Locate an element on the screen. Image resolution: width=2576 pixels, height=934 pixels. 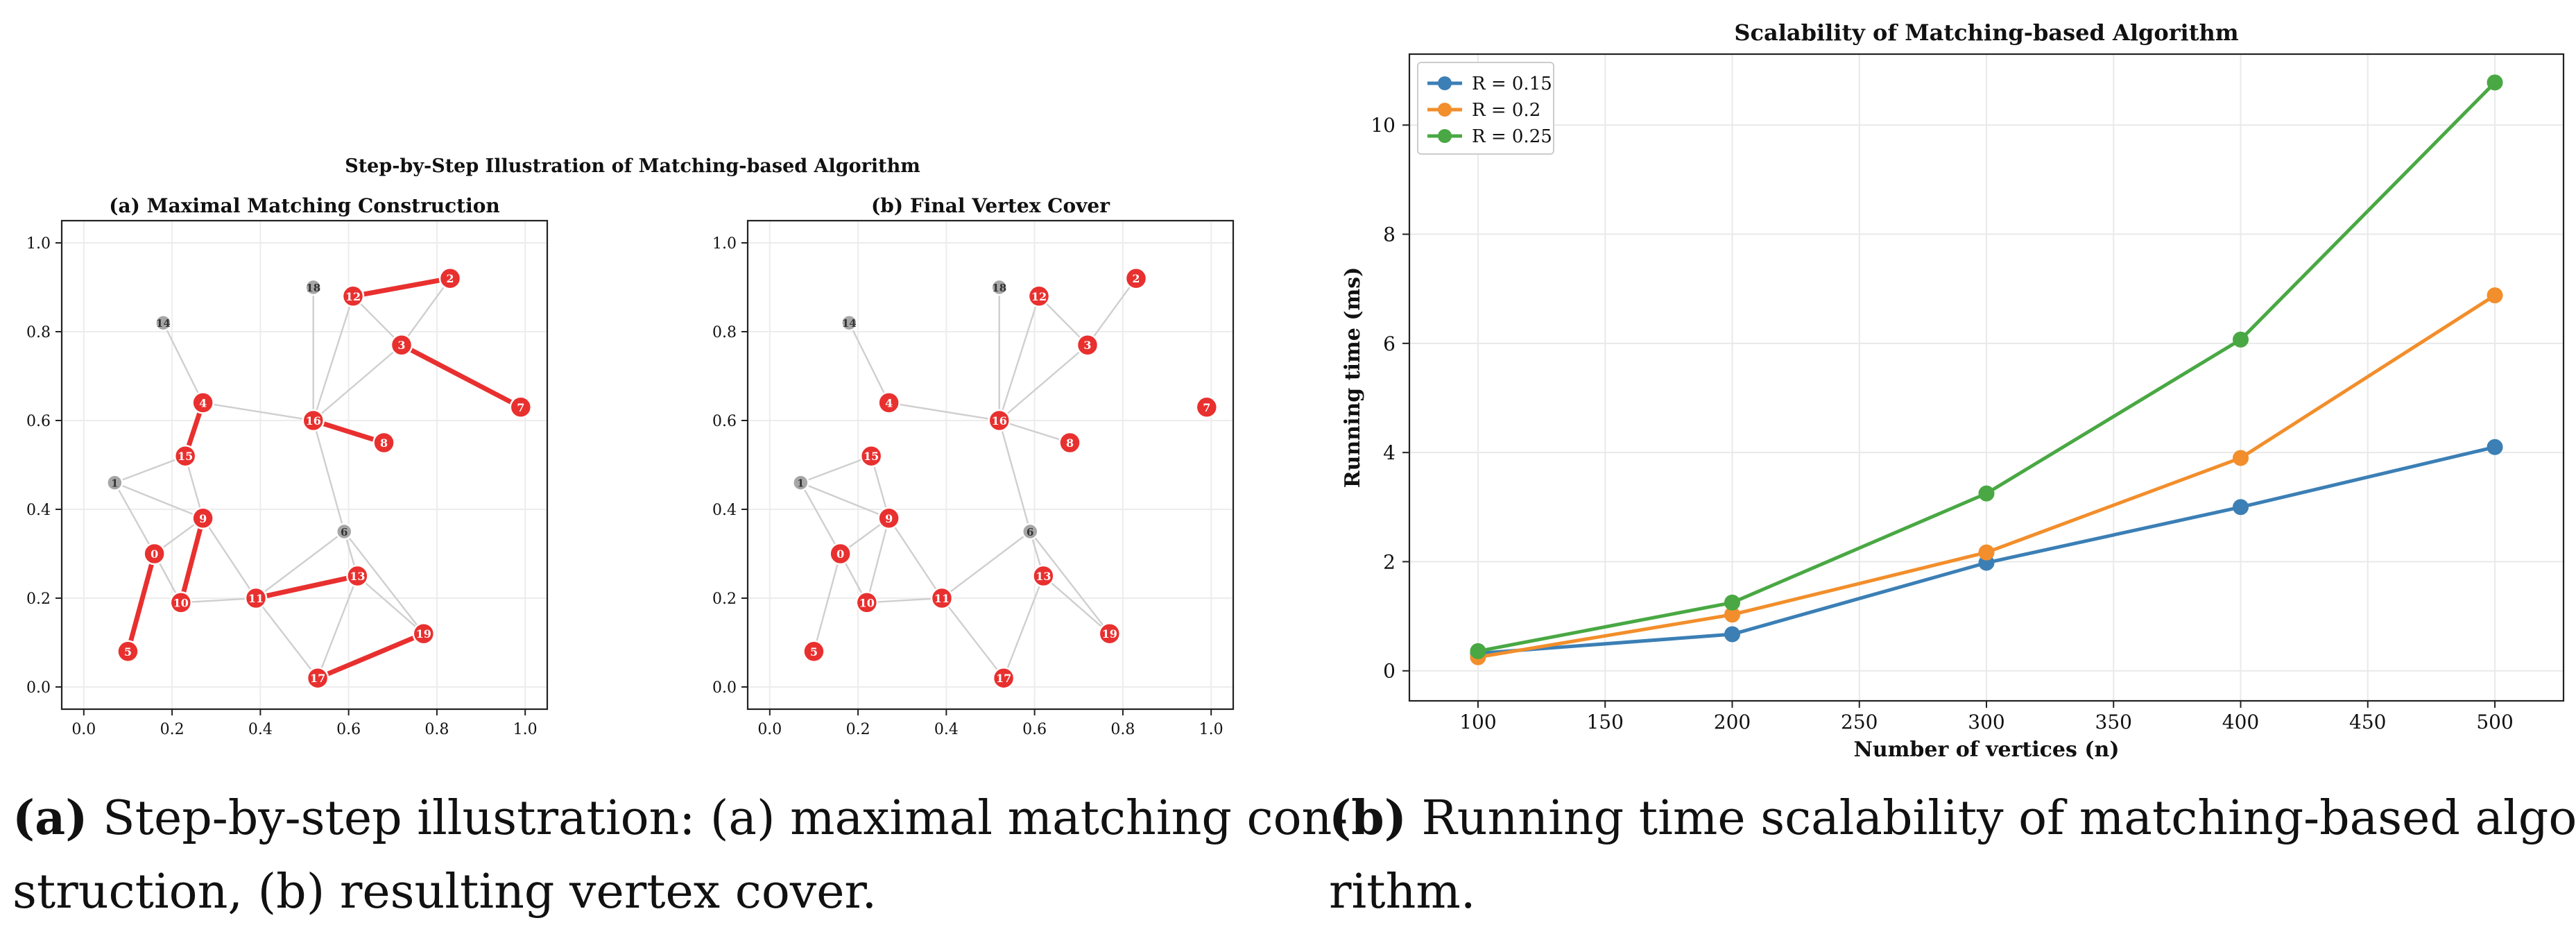
graph-node-label: 10 is located at coordinates (867, 602).